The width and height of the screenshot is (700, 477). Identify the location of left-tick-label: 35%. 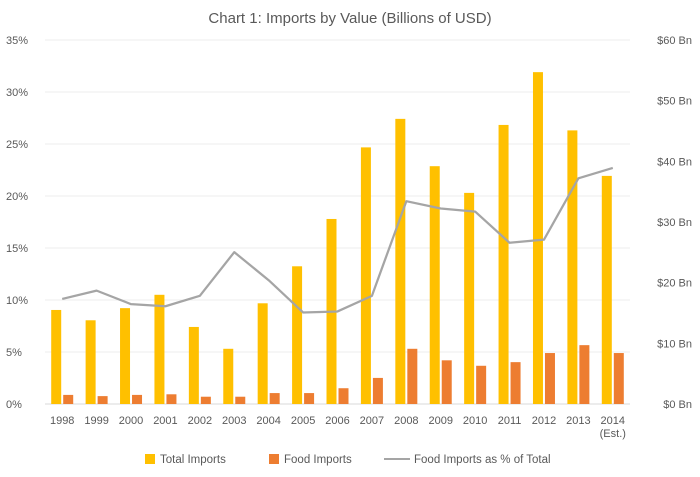
(17, 41).